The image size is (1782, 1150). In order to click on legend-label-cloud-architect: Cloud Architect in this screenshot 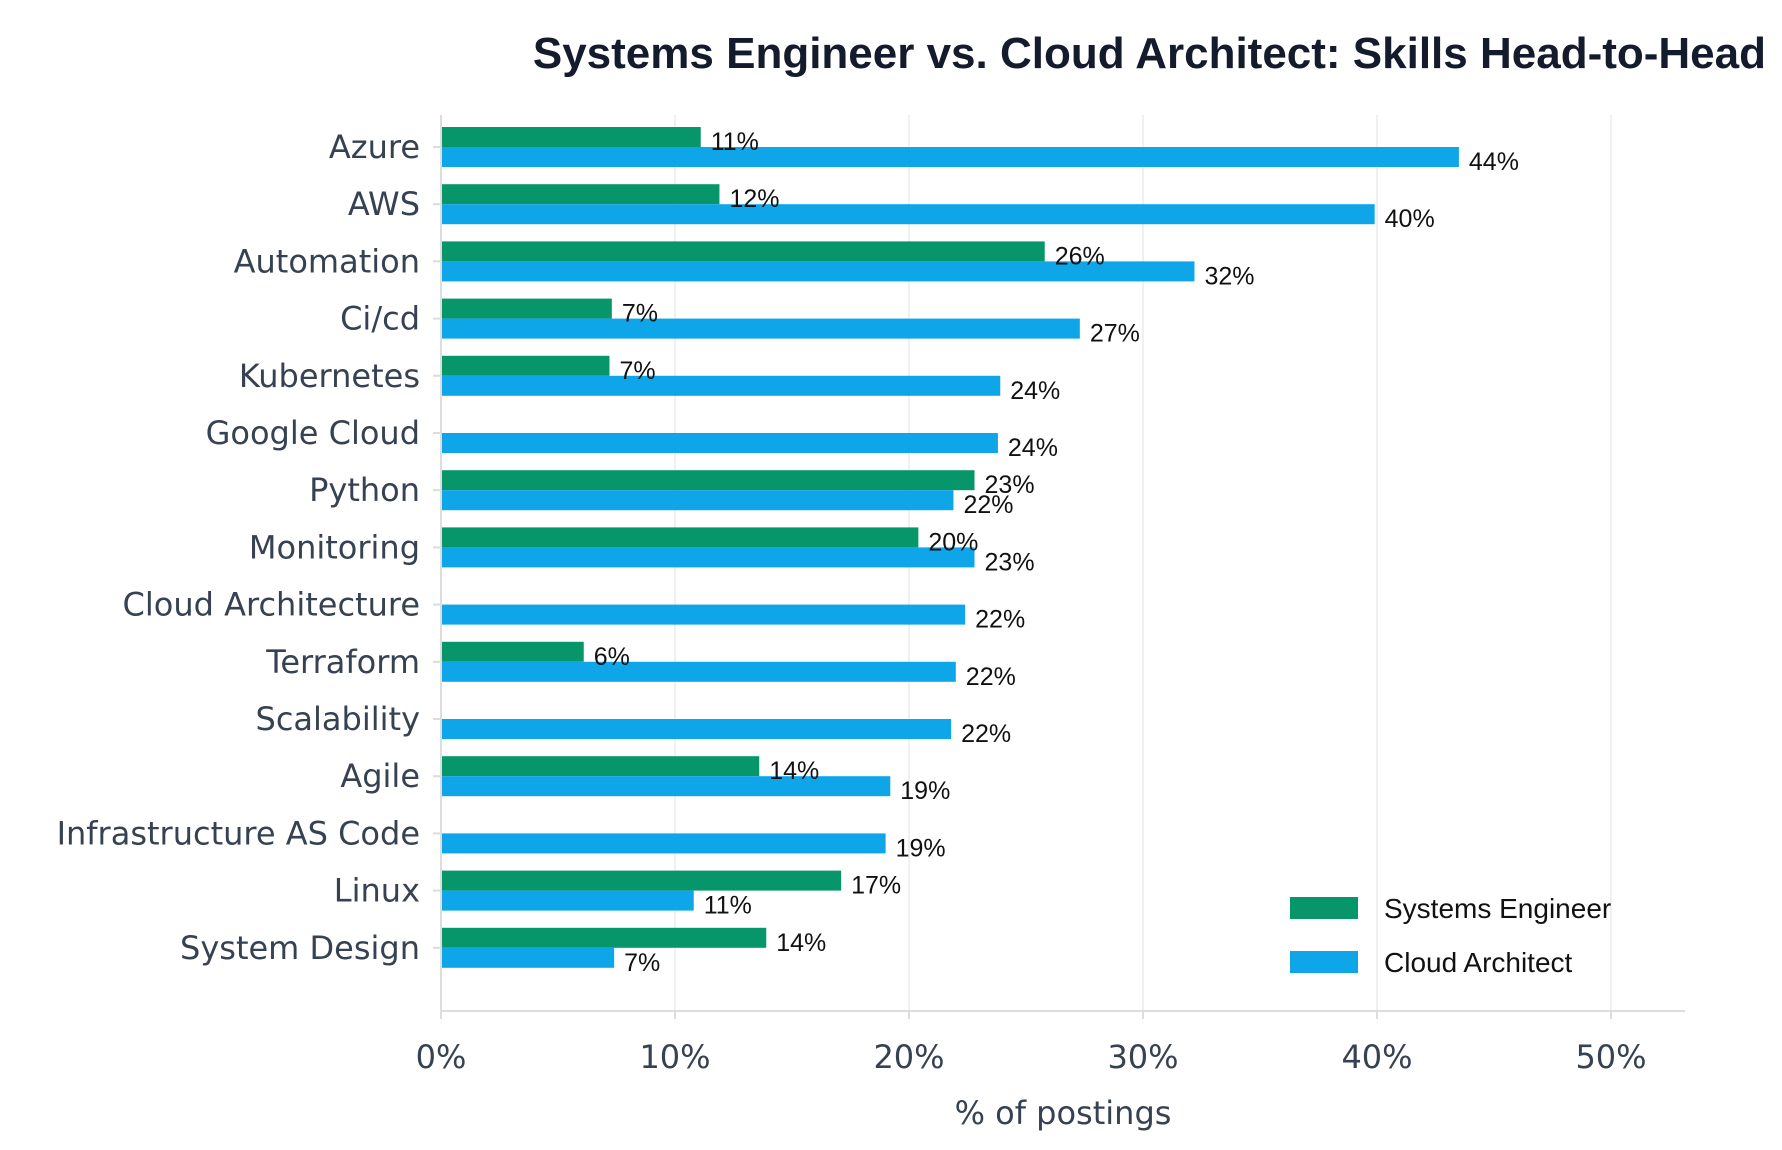, I will do `click(1478, 962)`.